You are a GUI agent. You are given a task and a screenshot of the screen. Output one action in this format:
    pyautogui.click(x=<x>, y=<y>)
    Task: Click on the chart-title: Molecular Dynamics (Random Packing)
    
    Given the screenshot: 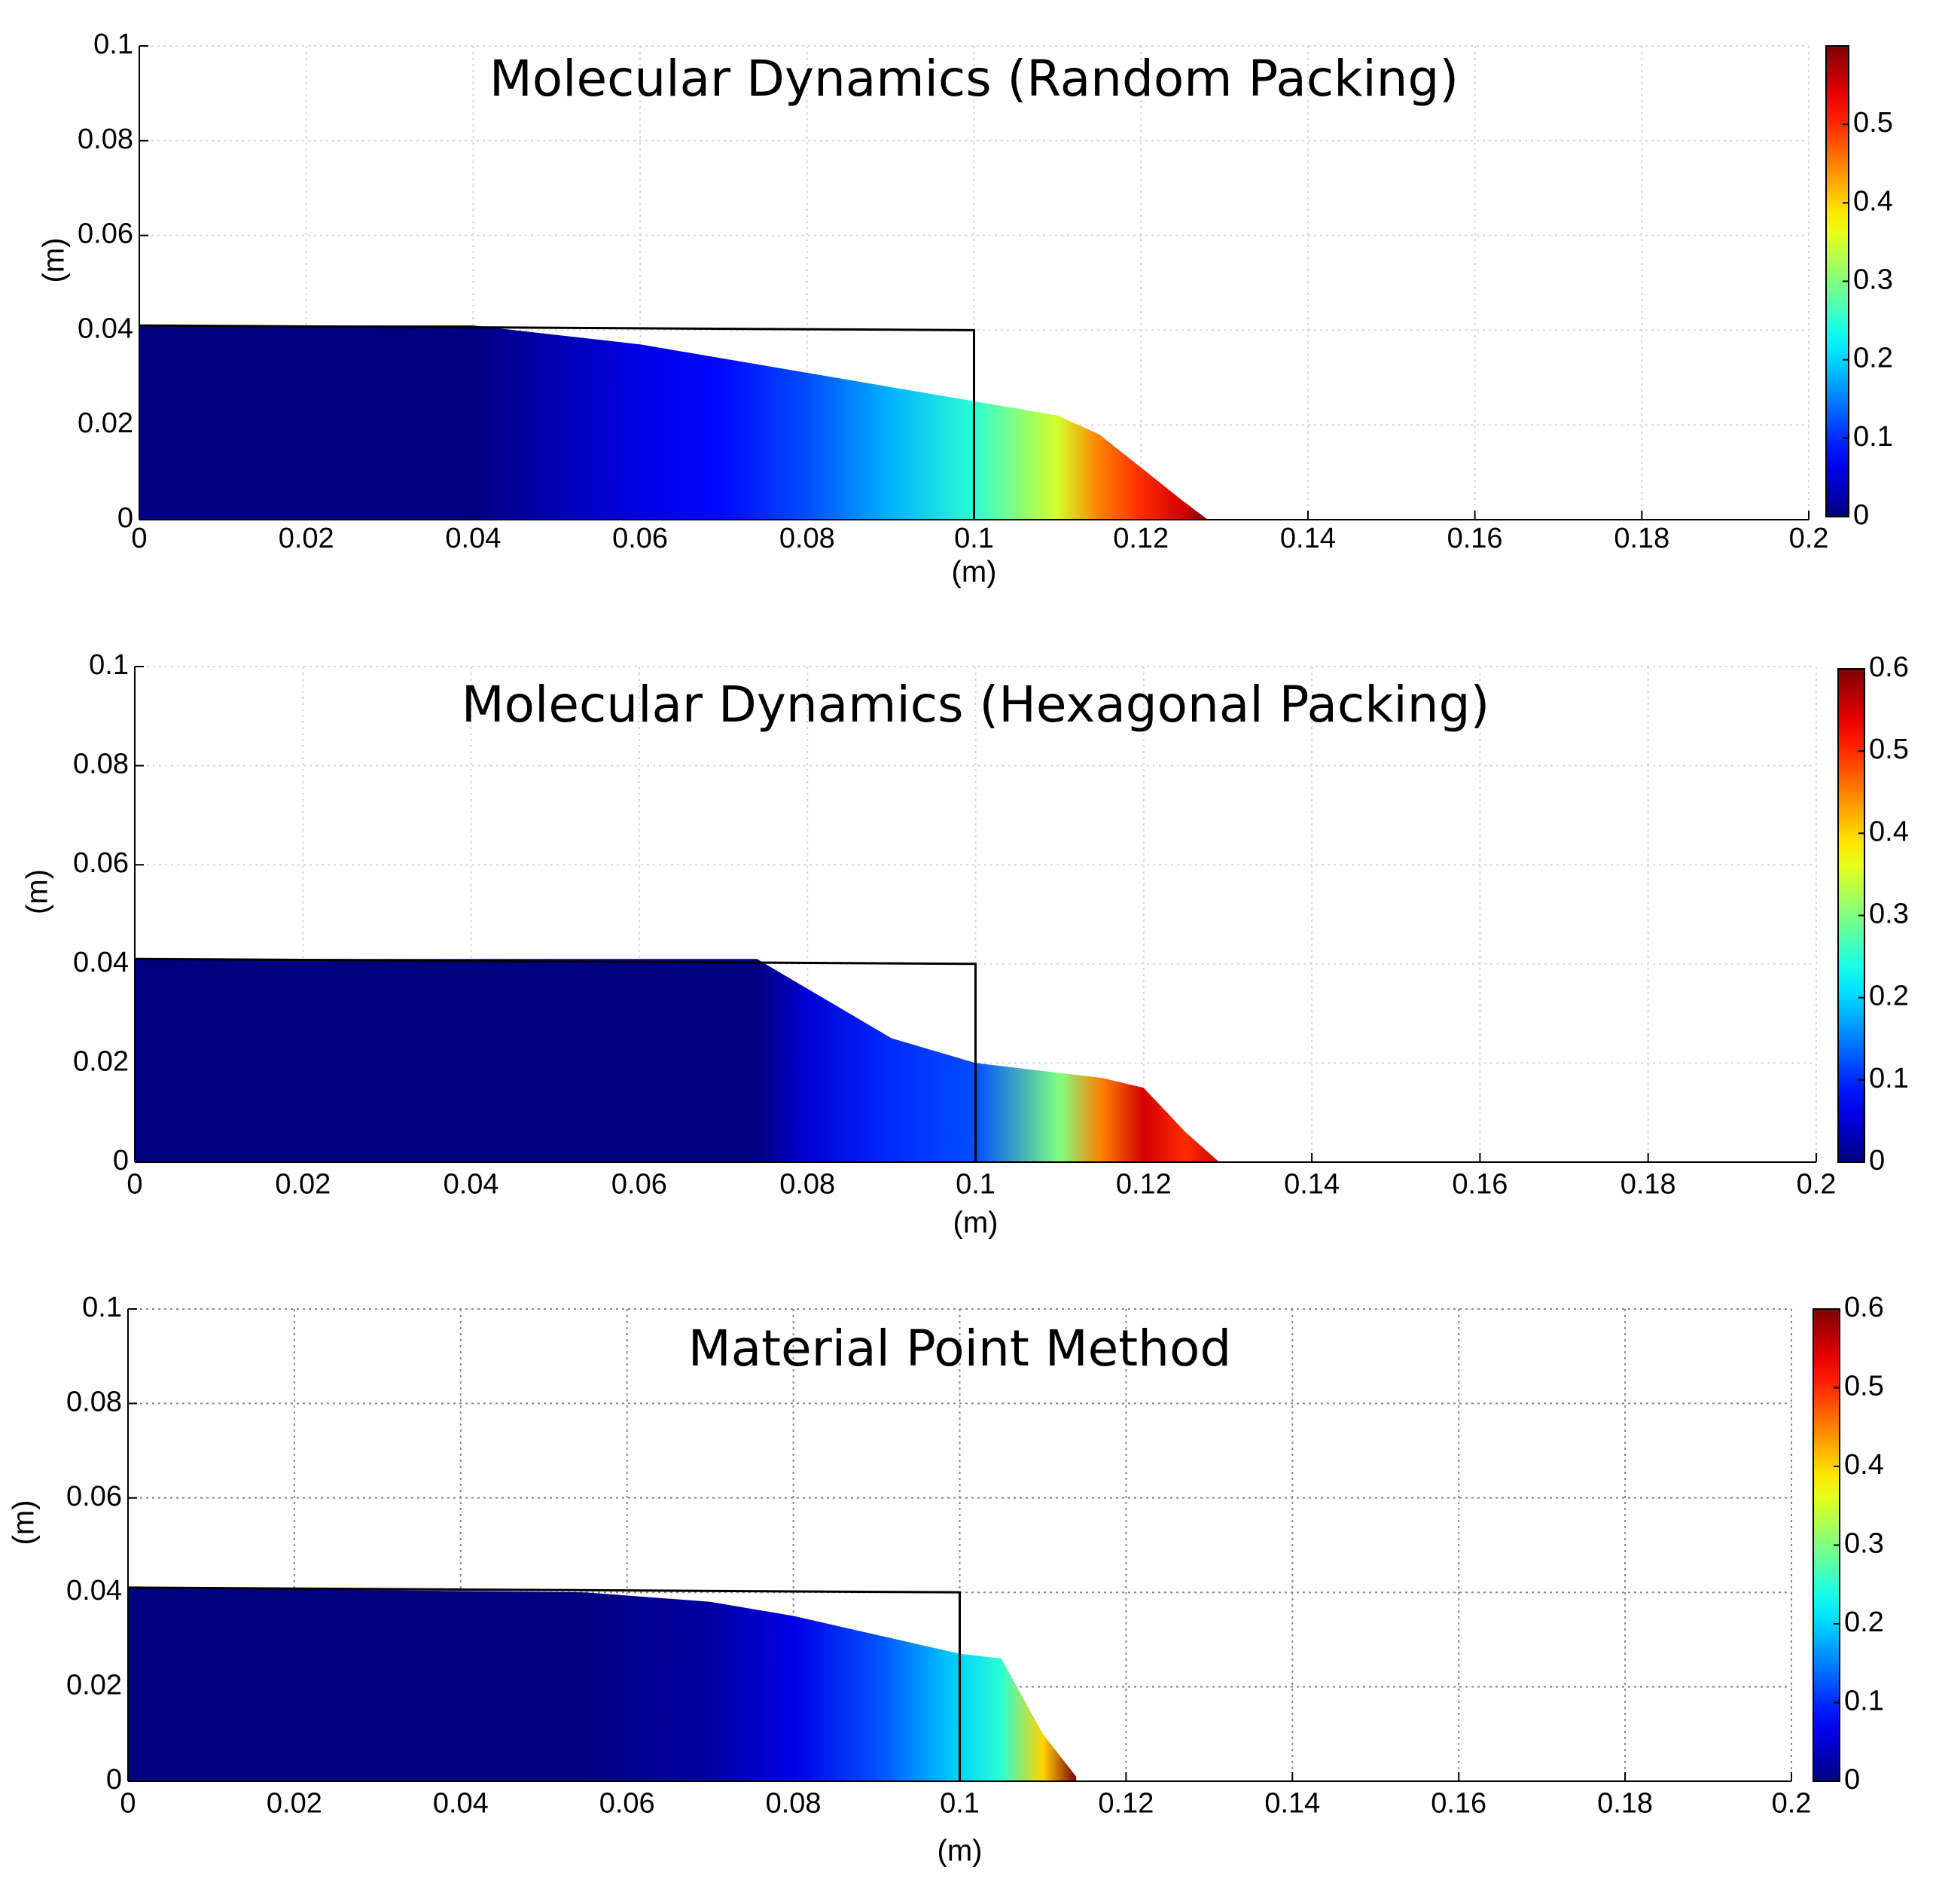 What is the action you would take?
    pyautogui.click(x=974, y=79)
    